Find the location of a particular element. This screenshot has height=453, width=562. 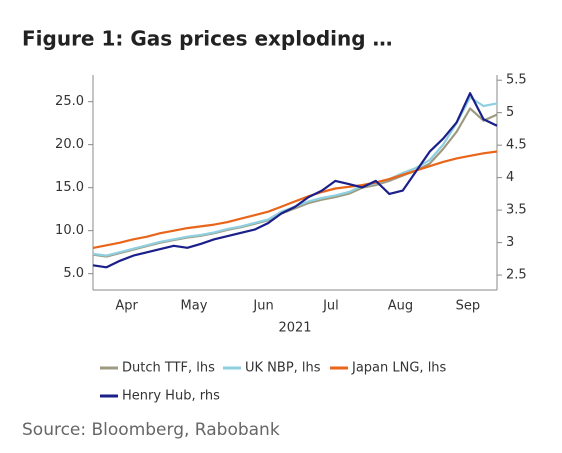

y2-tick-label: 5.5 is located at coordinates (516, 80).